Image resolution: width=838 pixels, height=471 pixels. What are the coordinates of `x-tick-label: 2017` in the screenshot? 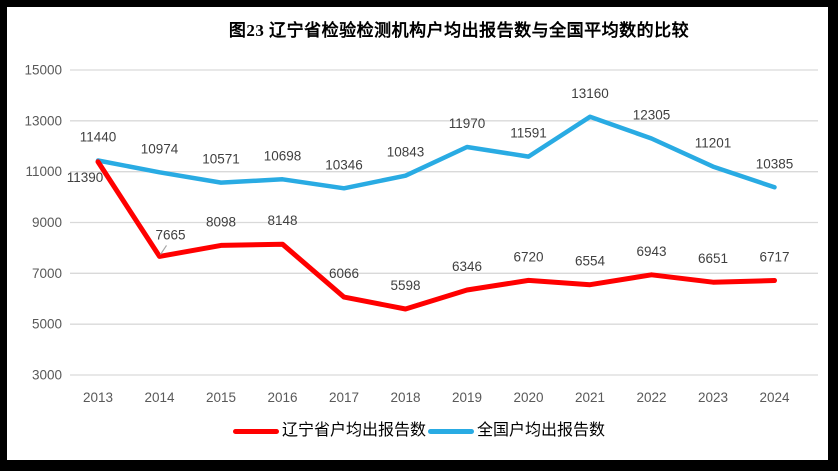 It's located at (344, 397).